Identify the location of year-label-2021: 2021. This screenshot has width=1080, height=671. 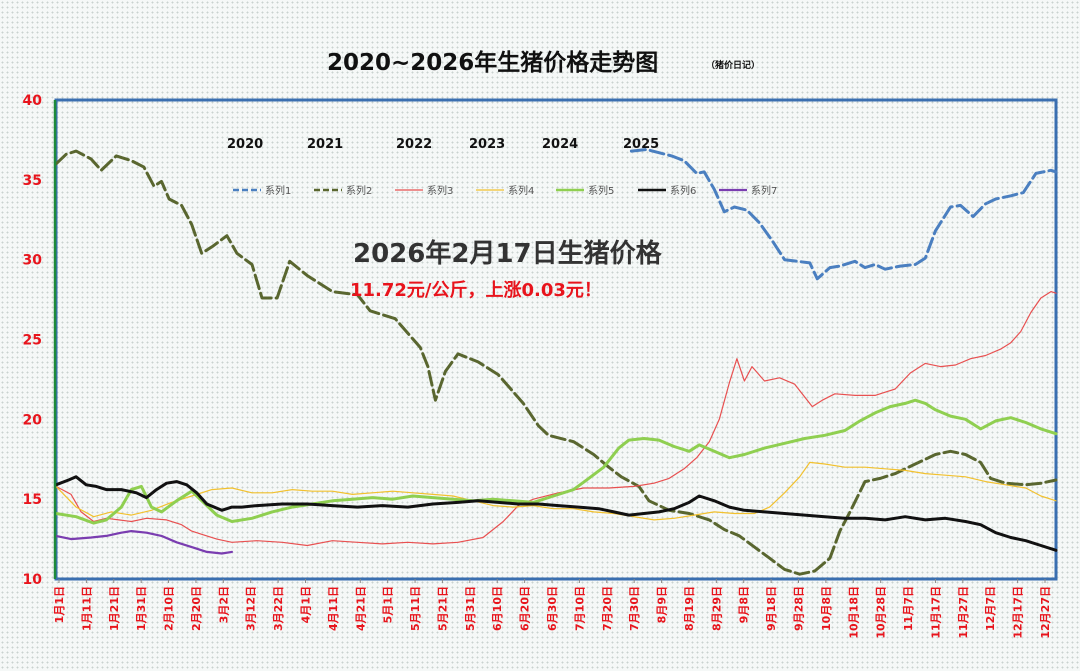
(325, 144).